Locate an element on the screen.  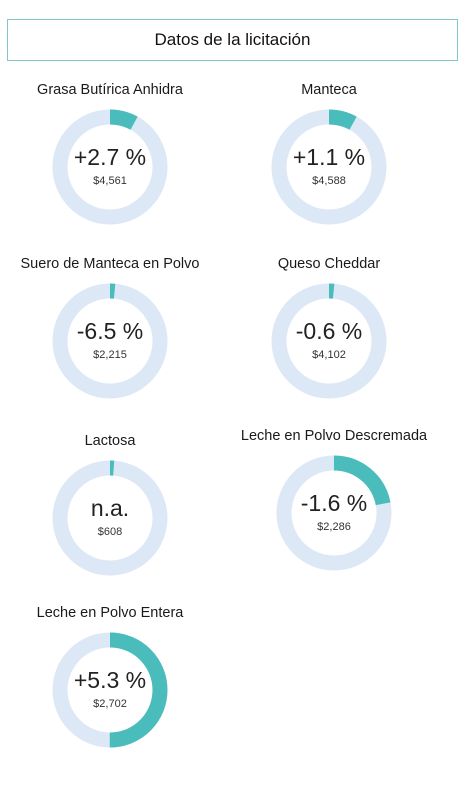
donut-gauge: -6.5 % $2,215 is located at coordinates (110, 341).